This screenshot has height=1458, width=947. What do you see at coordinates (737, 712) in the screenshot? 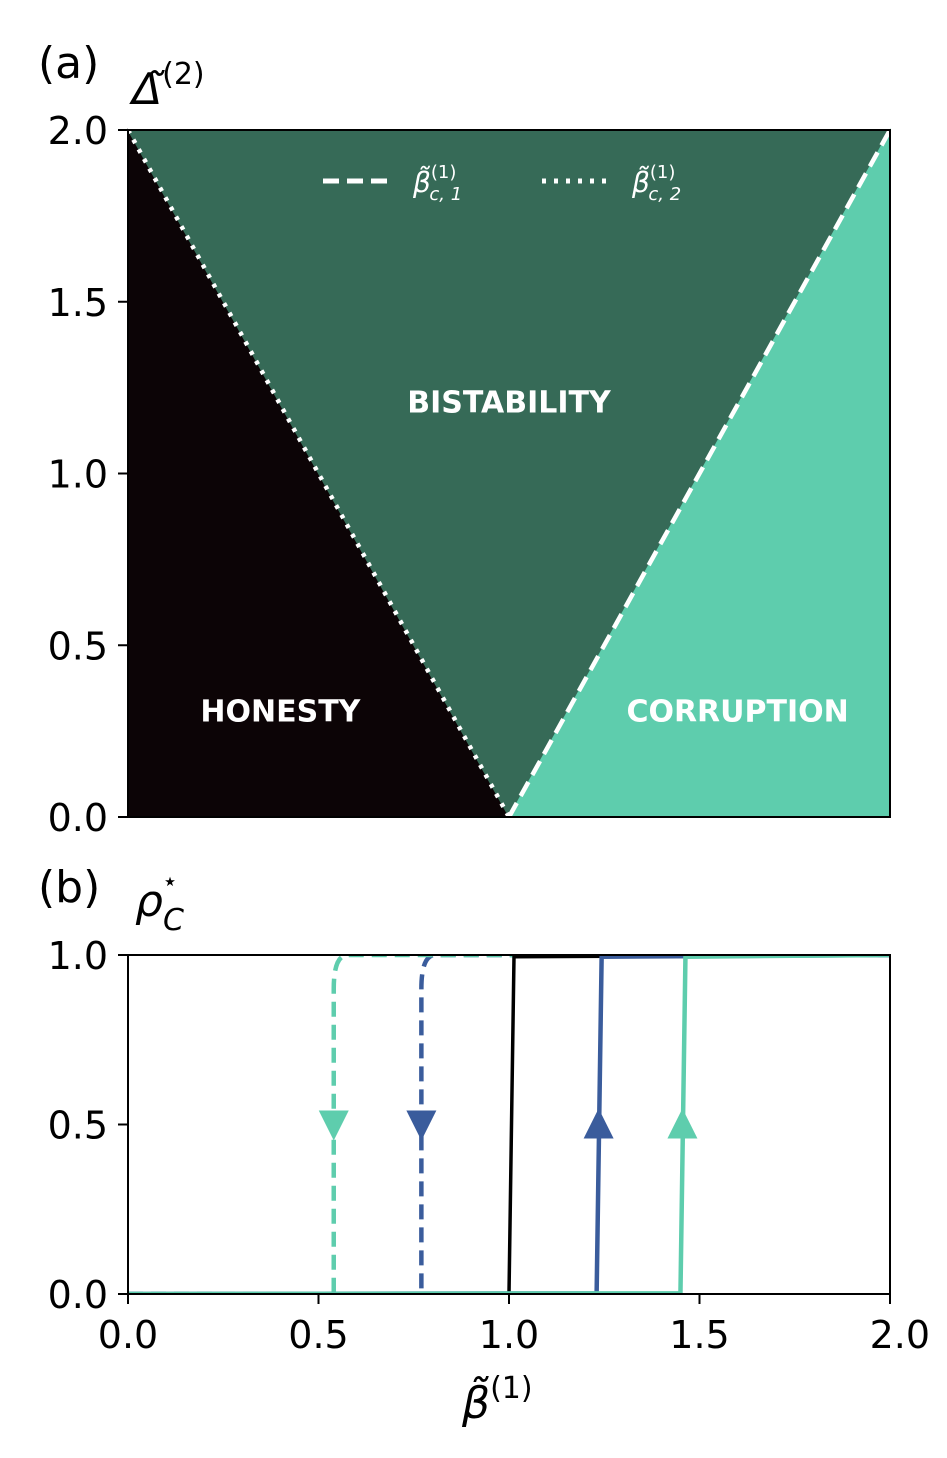
I see `region-label-corruption: CORRUPTION` at bounding box center [737, 712].